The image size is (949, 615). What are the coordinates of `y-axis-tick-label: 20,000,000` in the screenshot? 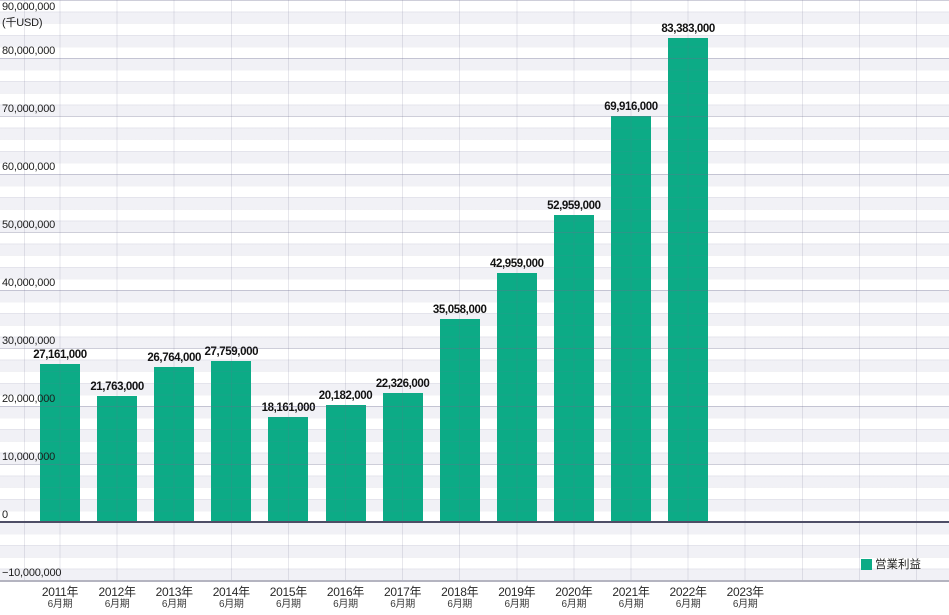 It's located at (29, 399).